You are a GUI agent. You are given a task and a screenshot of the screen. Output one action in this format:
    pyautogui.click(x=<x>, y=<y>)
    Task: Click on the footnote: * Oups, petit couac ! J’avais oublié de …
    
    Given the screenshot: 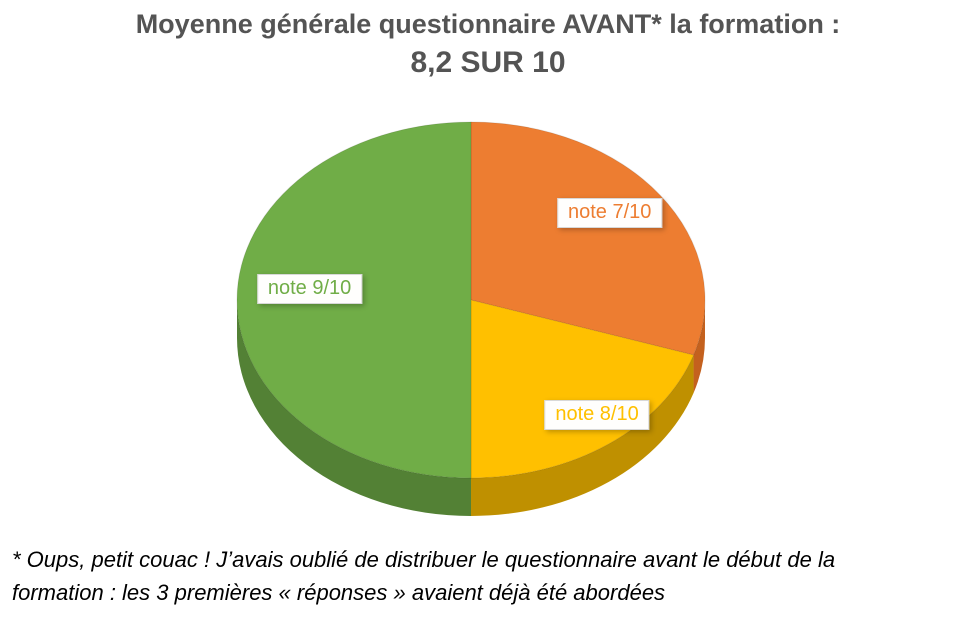 What is the action you would take?
    pyautogui.click(x=488, y=576)
    